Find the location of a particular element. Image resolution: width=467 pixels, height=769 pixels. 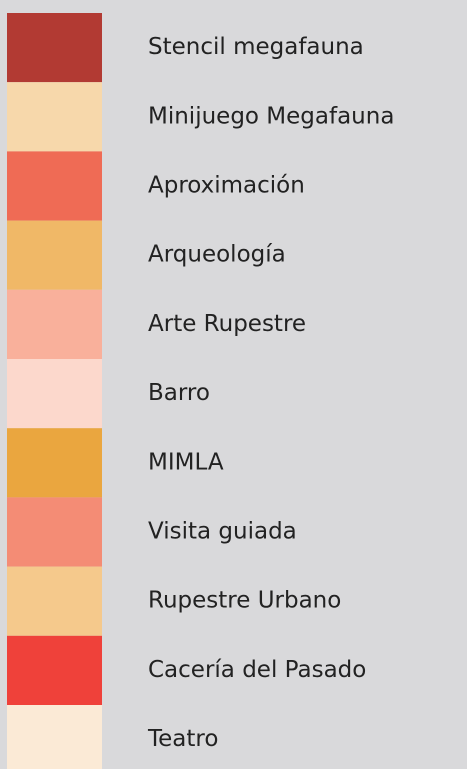

legend-label: Aproximación is located at coordinates (226, 186).